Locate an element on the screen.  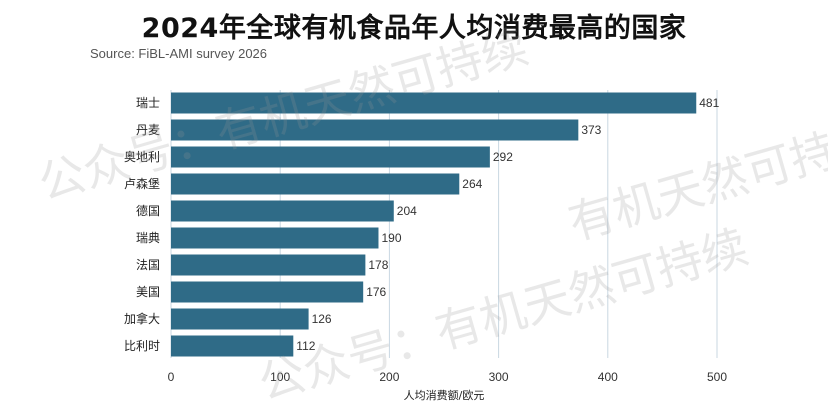
category-label: 法国 is located at coordinates (148, 265).